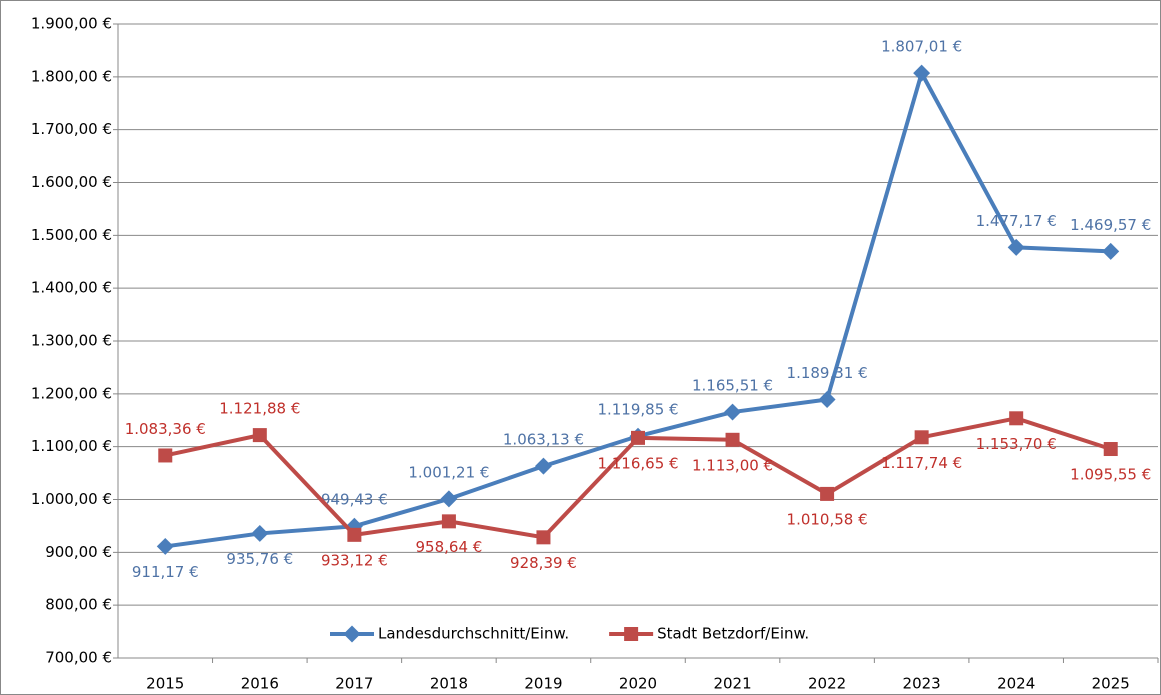  What do you see at coordinates (543, 684) in the screenshot?
I see `x-tick-label: 2019` at bounding box center [543, 684].